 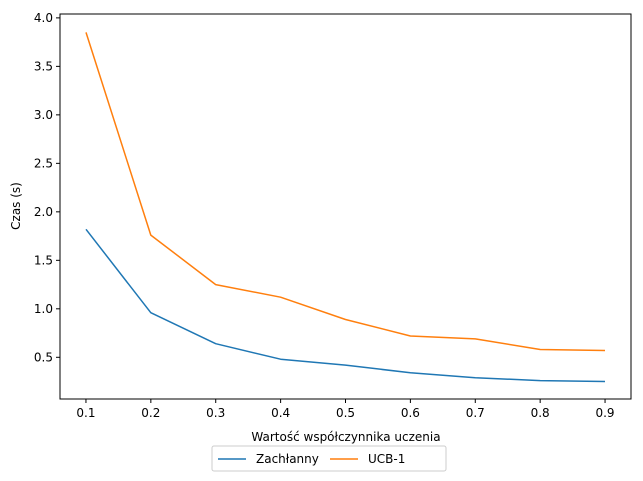 I want to click on x-tick-label: 0.8, so click(x=540, y=413).